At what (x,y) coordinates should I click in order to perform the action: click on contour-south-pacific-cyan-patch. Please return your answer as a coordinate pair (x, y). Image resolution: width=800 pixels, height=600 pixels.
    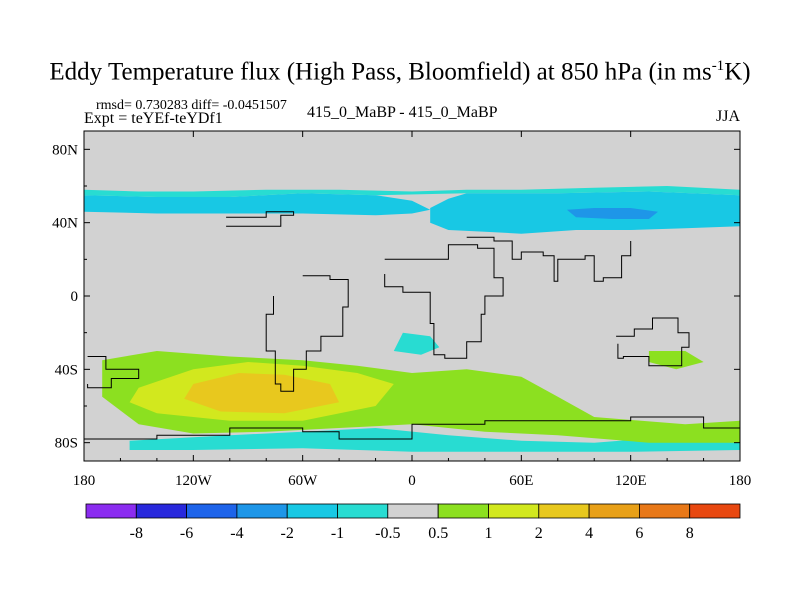
    Looking at the image, I should click on (416, 343).